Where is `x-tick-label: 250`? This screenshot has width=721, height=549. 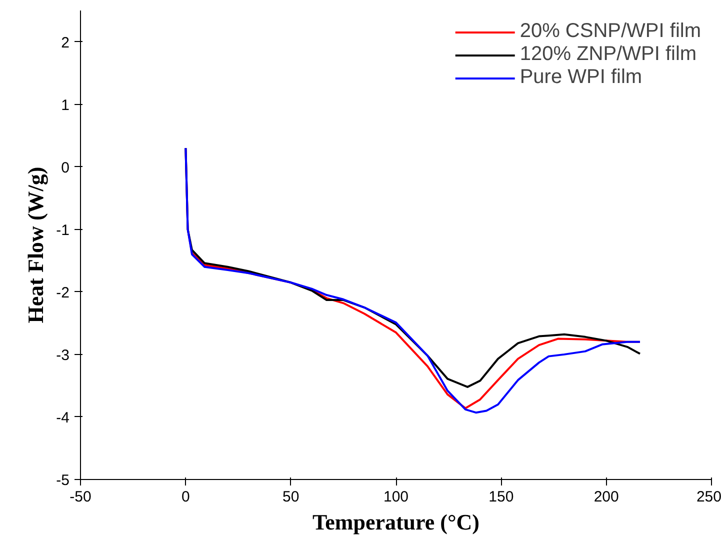 x-tick-label: 250 is located at coordinates (708, 497).